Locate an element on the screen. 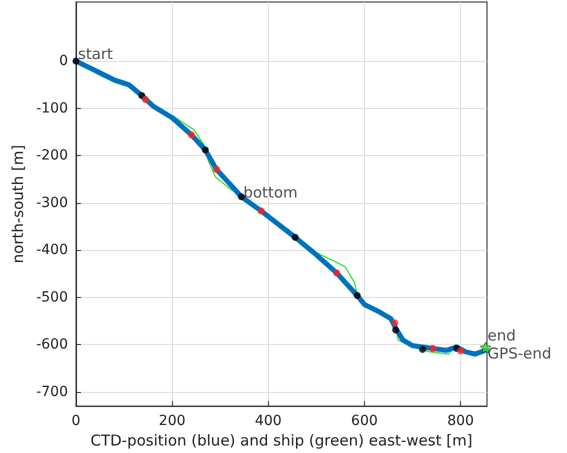 This screenshot has width=567, height=453. x-axis-title: CTD-position (blue) and ship (green) east-west [m] is located at coordinates (281, 441).